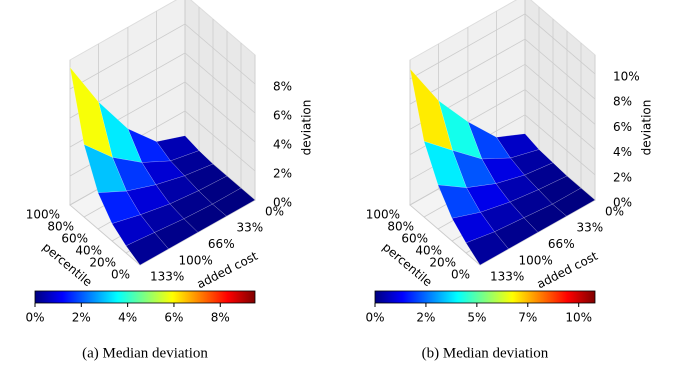  What do you see at coordinates (127, 318) in the screenshot?
I see `colorbar-tick-label: 4%` at bounding box center [127, 318].